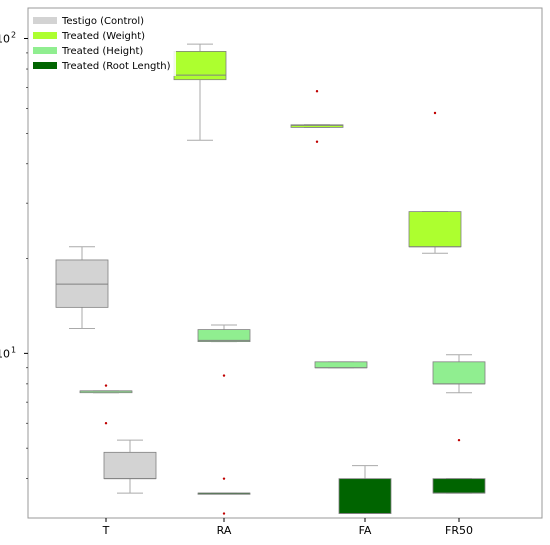  I want to click on box-treated-root-length--fr50, so click(459, 486).